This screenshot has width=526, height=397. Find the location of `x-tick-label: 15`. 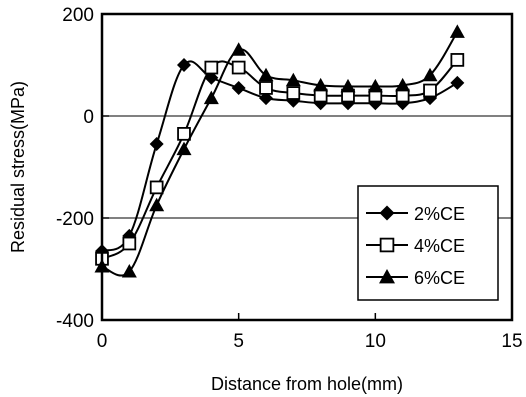

x-tick-label: 15 is located at coordinates (511, 341).